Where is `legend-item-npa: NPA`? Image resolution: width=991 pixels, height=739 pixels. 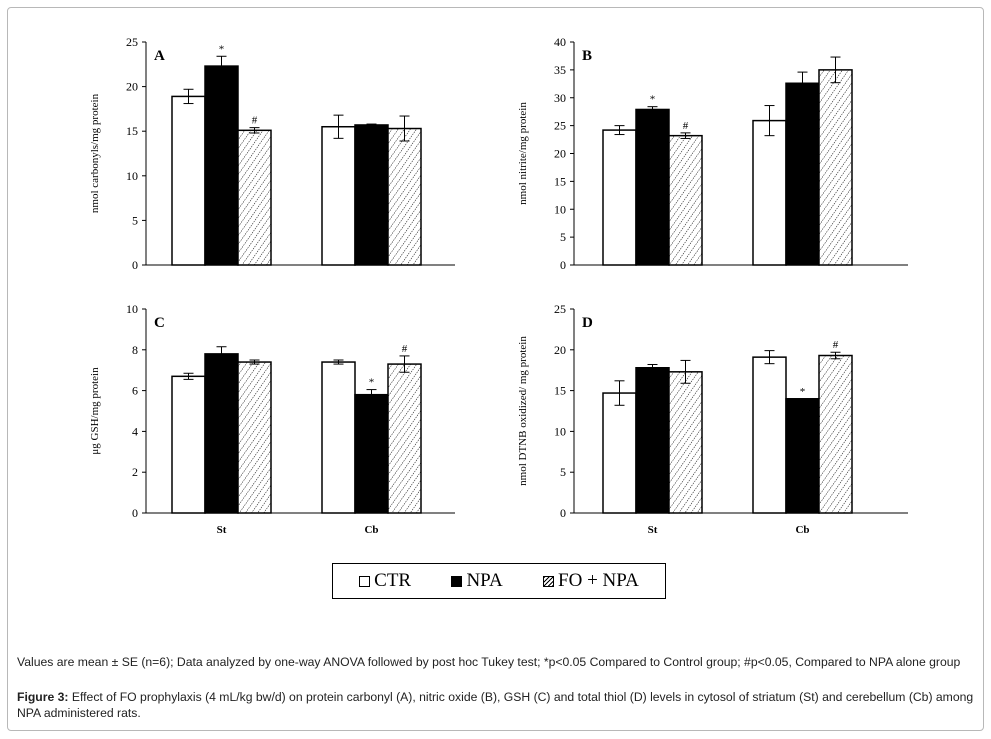 legend-item-npa: NPA is located at coordinates (477, 581).